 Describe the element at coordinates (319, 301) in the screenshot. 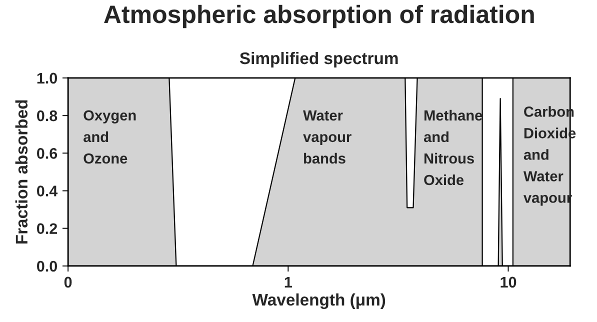

I see `x-axis-title: Wavelength (μm)` at that location.